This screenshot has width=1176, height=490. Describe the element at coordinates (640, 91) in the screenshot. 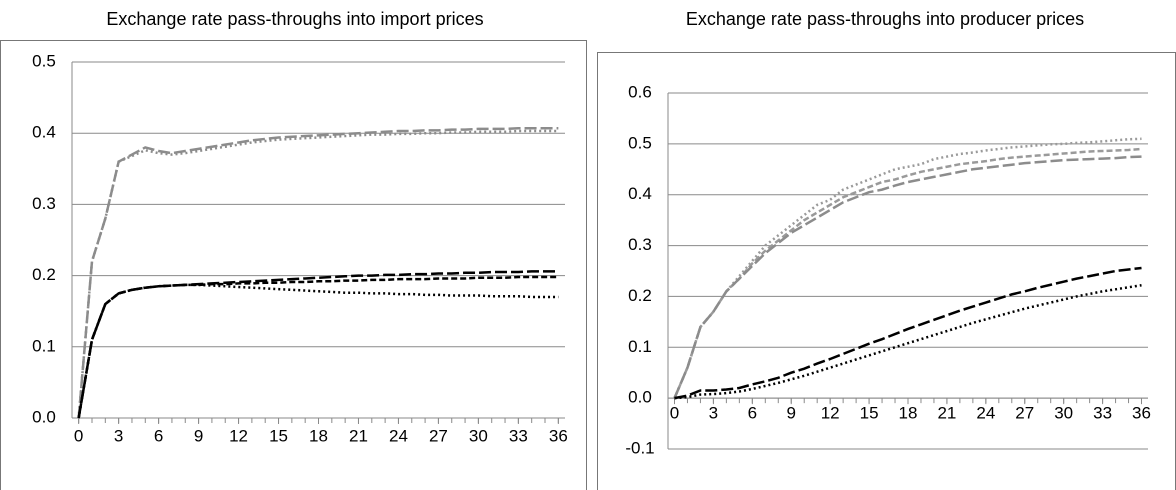

I see `y-tick-label: 0.6` at that location.